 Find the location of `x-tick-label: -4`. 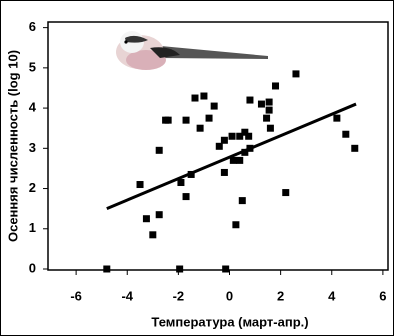

x-tick-label: -4 is located at coordinates (127, 295).